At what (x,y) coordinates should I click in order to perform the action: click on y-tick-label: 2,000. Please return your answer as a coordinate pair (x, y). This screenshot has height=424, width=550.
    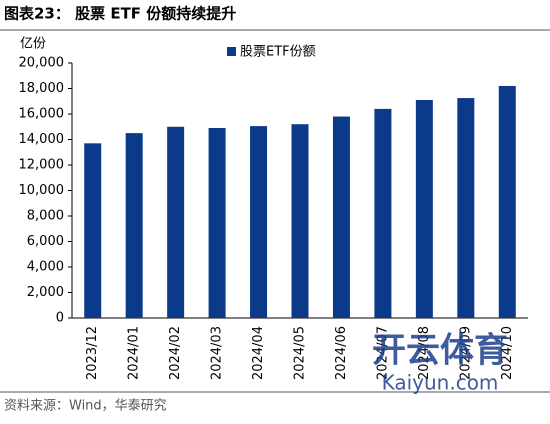
    Looking at the image, I should click on (45, 292).